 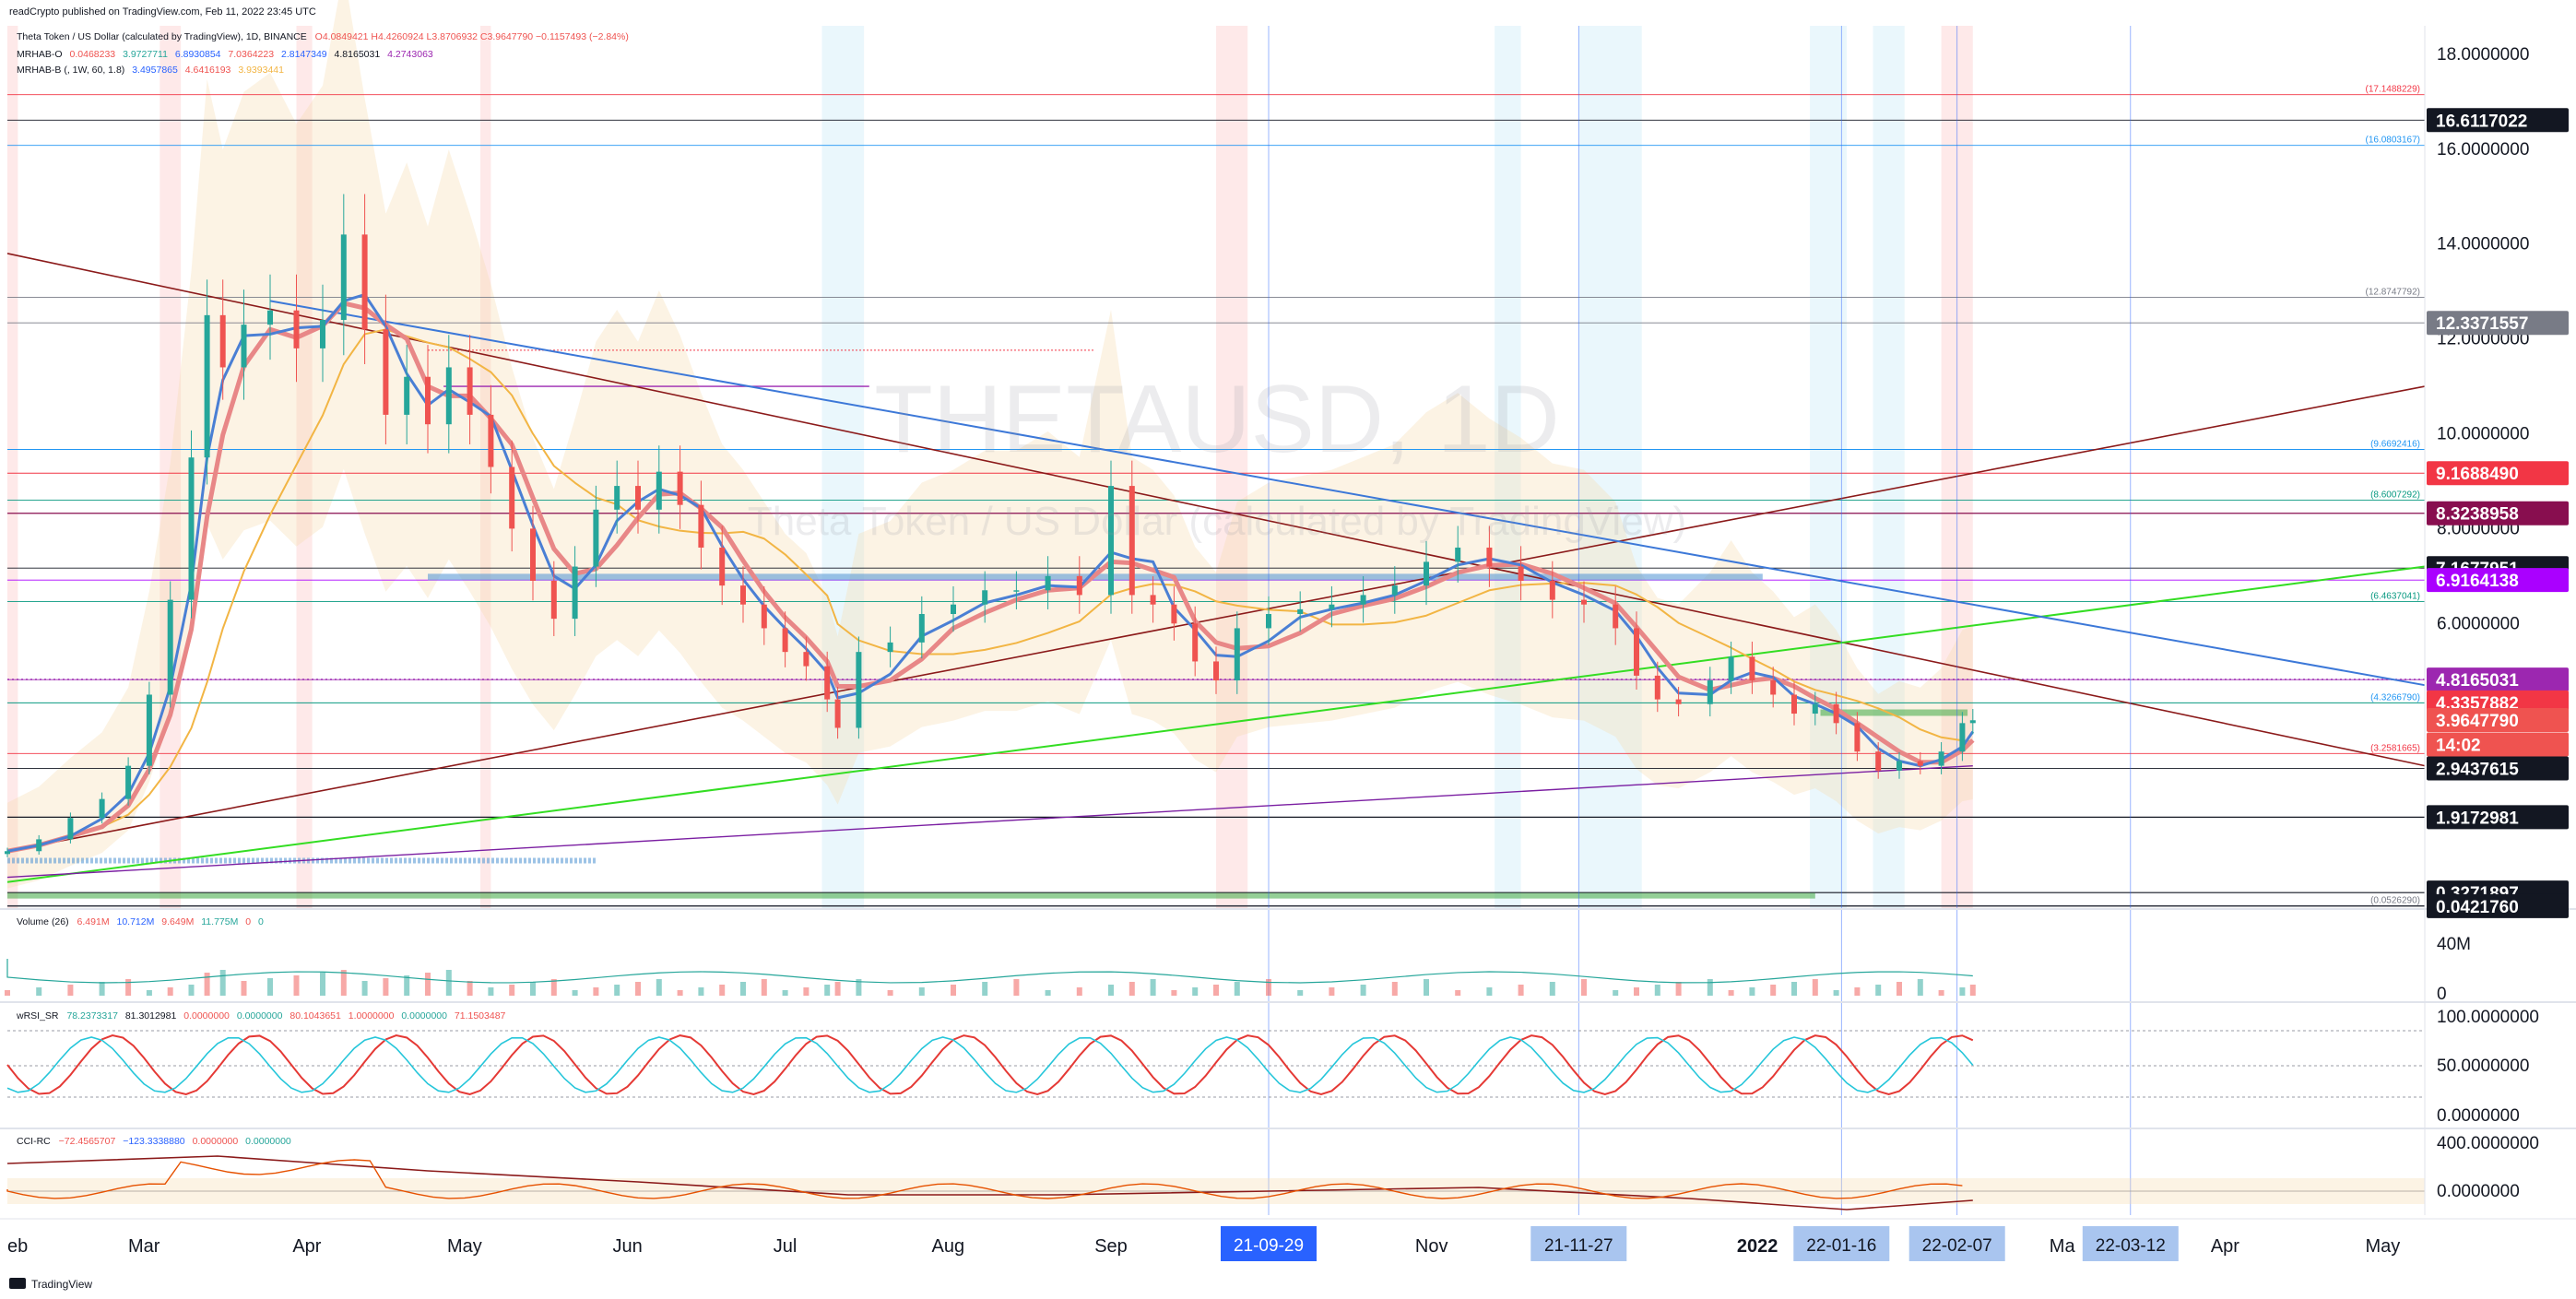 I want to click on ind1-v3: 7.0364223, so click(x=251, y=54).